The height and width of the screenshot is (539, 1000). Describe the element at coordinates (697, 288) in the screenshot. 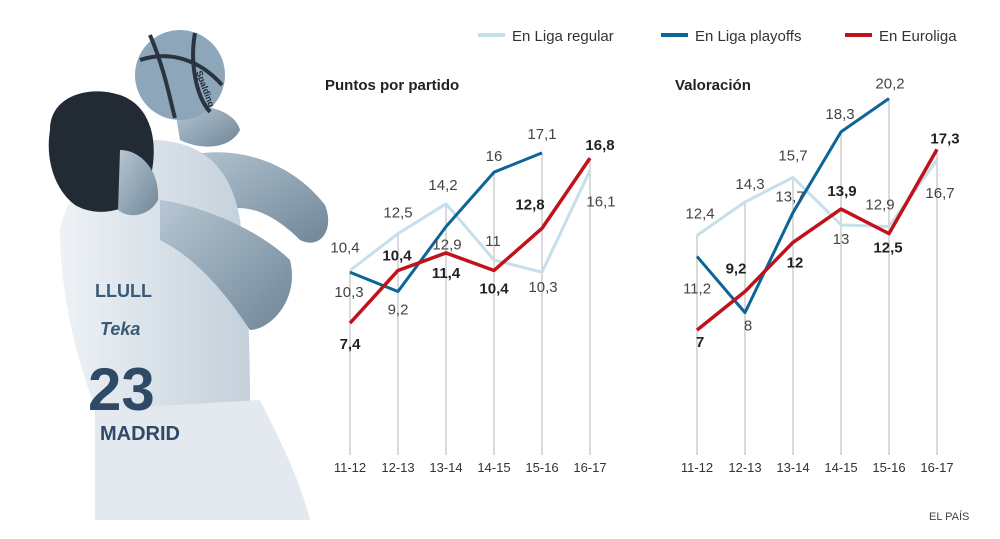

I see `data-label-playoffs: 11,2` at that location.